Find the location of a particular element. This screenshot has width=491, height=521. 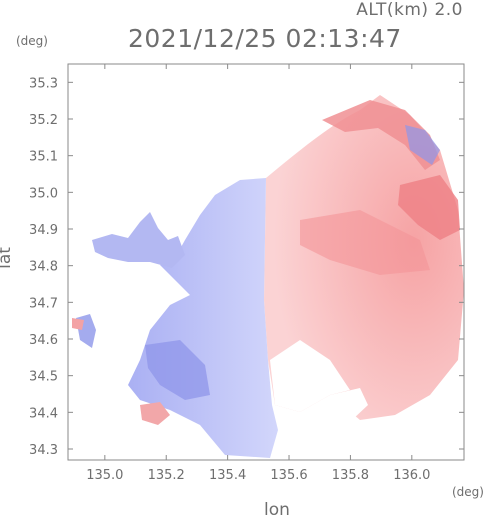

receding-band-north is located at coordinates (381, 135).